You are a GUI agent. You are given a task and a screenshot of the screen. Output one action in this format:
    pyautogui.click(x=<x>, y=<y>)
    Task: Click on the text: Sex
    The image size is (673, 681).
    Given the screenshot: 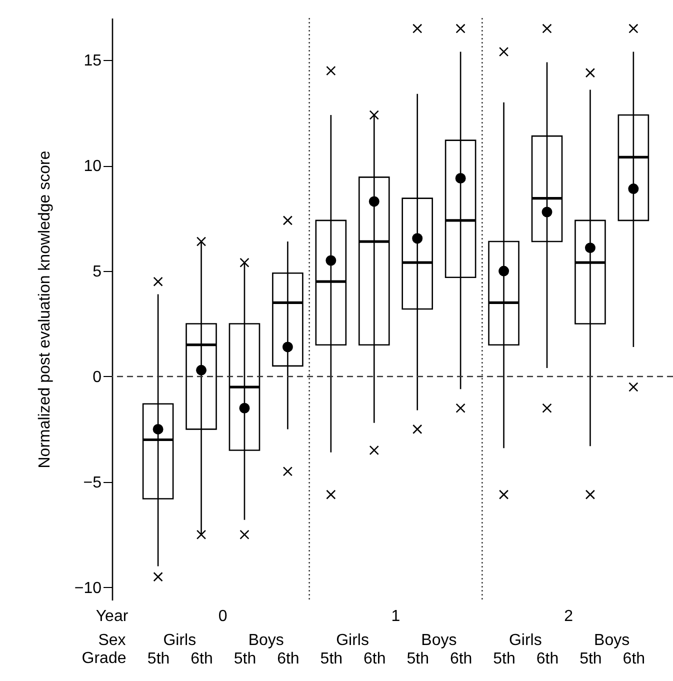 What is the action you would take?
    pyautogui.click(x=112, y=640)
    